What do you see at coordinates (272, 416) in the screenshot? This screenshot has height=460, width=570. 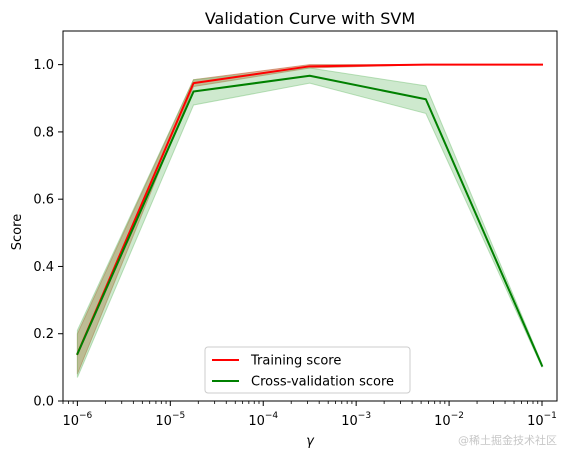 I see `x-tick-exponent-2: −4` at bounding box center [272, 416].